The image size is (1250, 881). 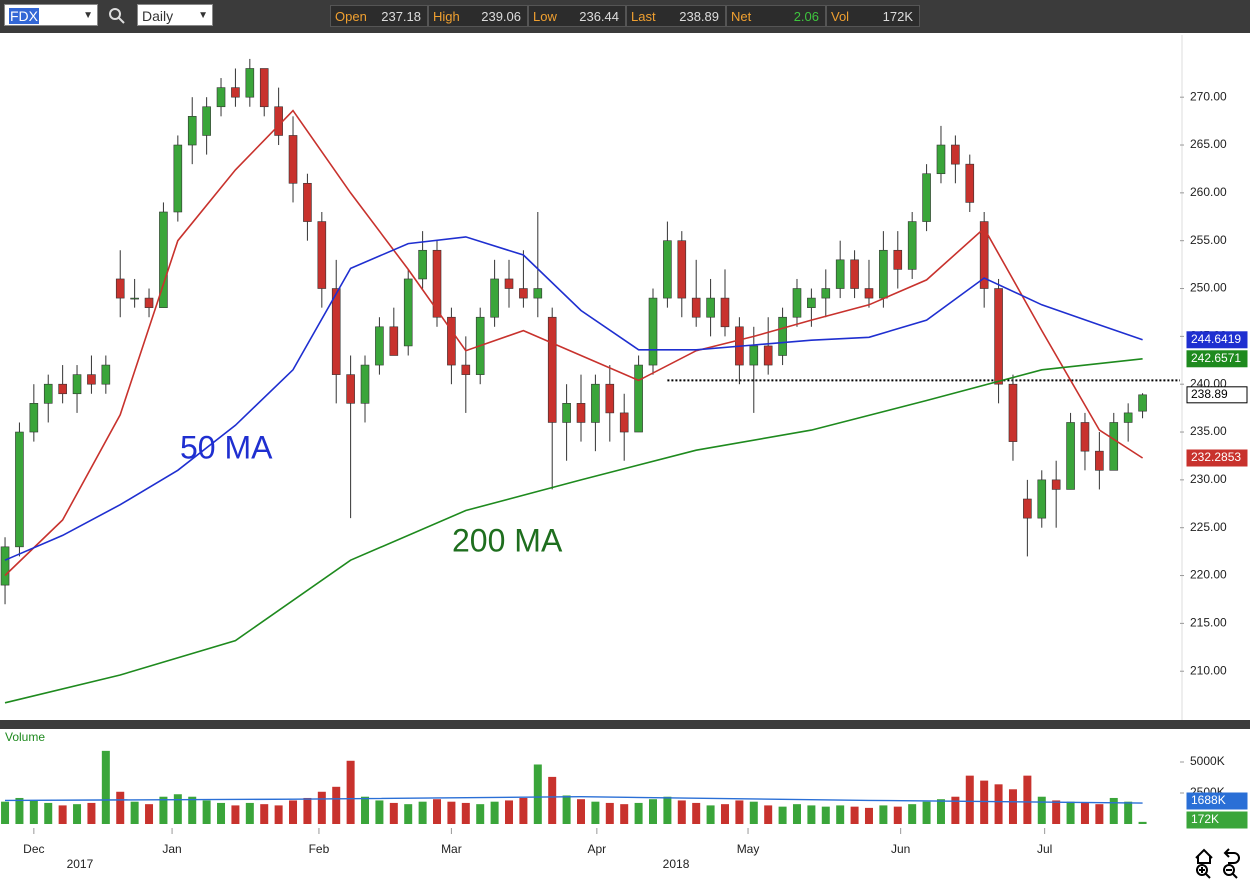 What do you see at coordinates (1217, 820) in the screenshot?
I see `price-tag` at bounding box center [1217, 820].